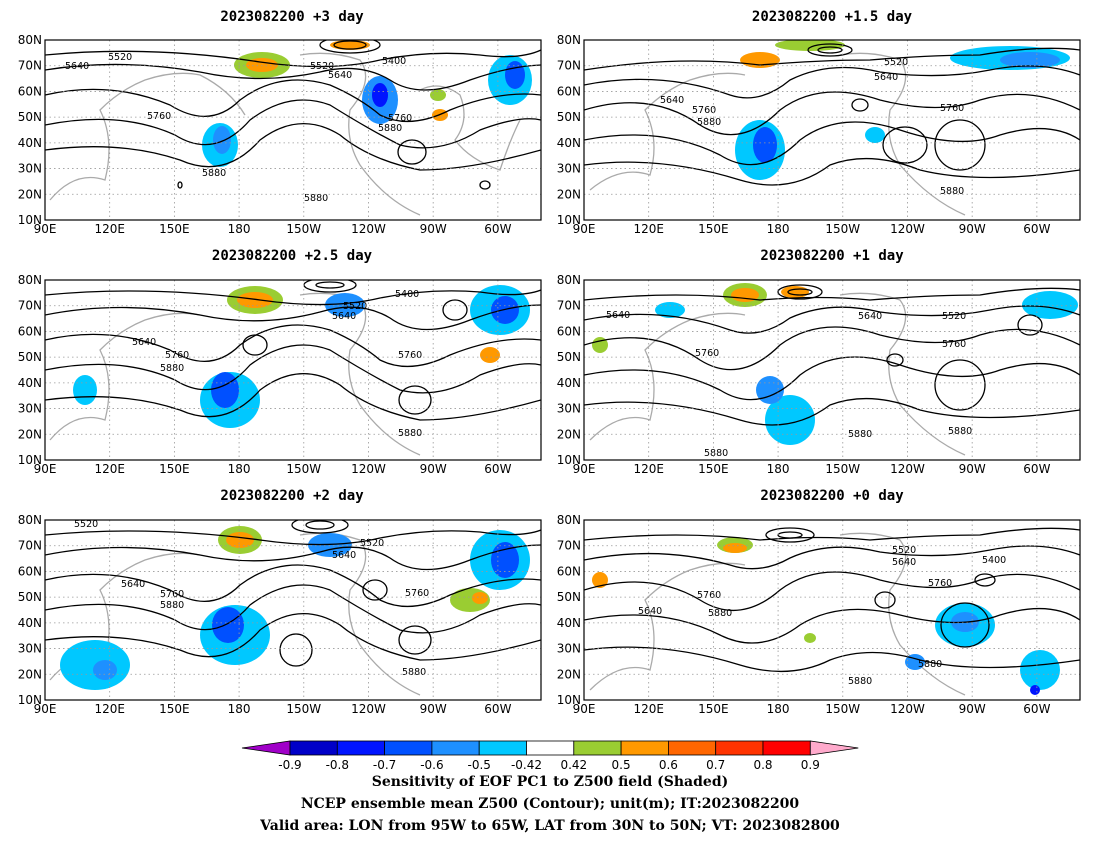 This screenshot has height=850, width=1100. What do you see at coordinates (569, 700) in the screenshot?
I see `lat-tick-label: 10N` at bounding box center [569, 700].